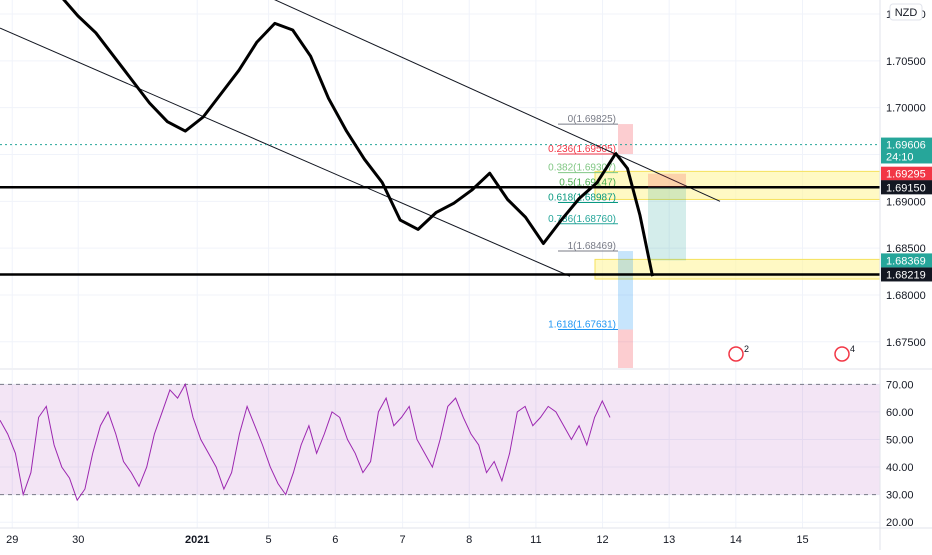 This screenshot has height=555, width=932. I want to click on price-tick-label: 1.67500, so click(906, 343).